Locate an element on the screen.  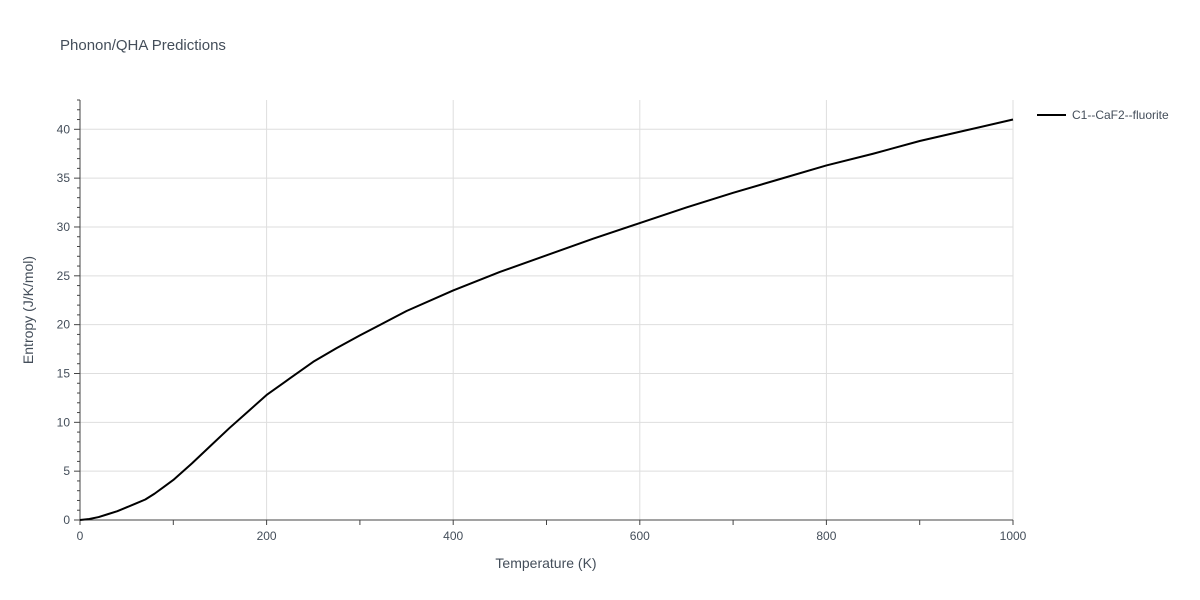
x-tick-label: 400 is located at coordinates (453, 536).